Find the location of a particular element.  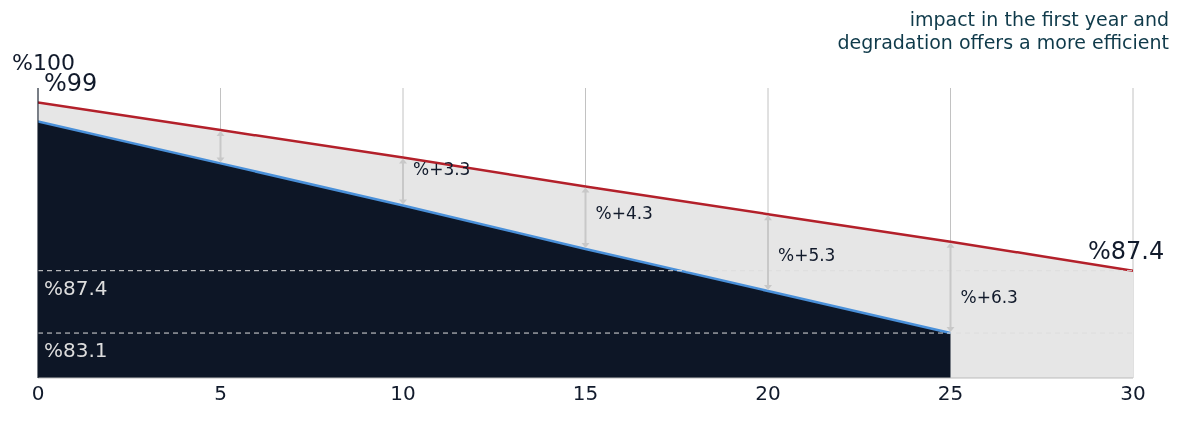

annotation: %+6.3 is located at coordinates (989, 297).